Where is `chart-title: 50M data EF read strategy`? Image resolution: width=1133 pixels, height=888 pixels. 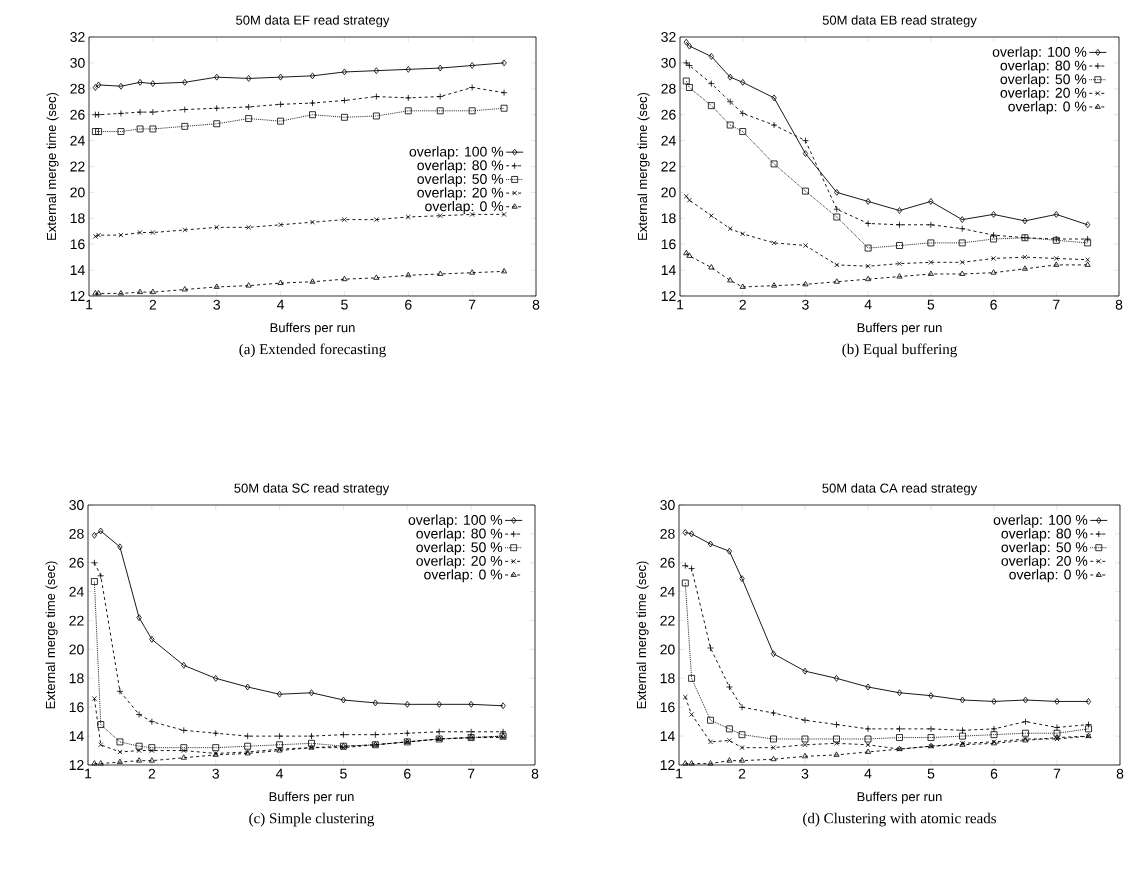 chart-title: 50M data EF read strategy is located at coordinates (313, 21).